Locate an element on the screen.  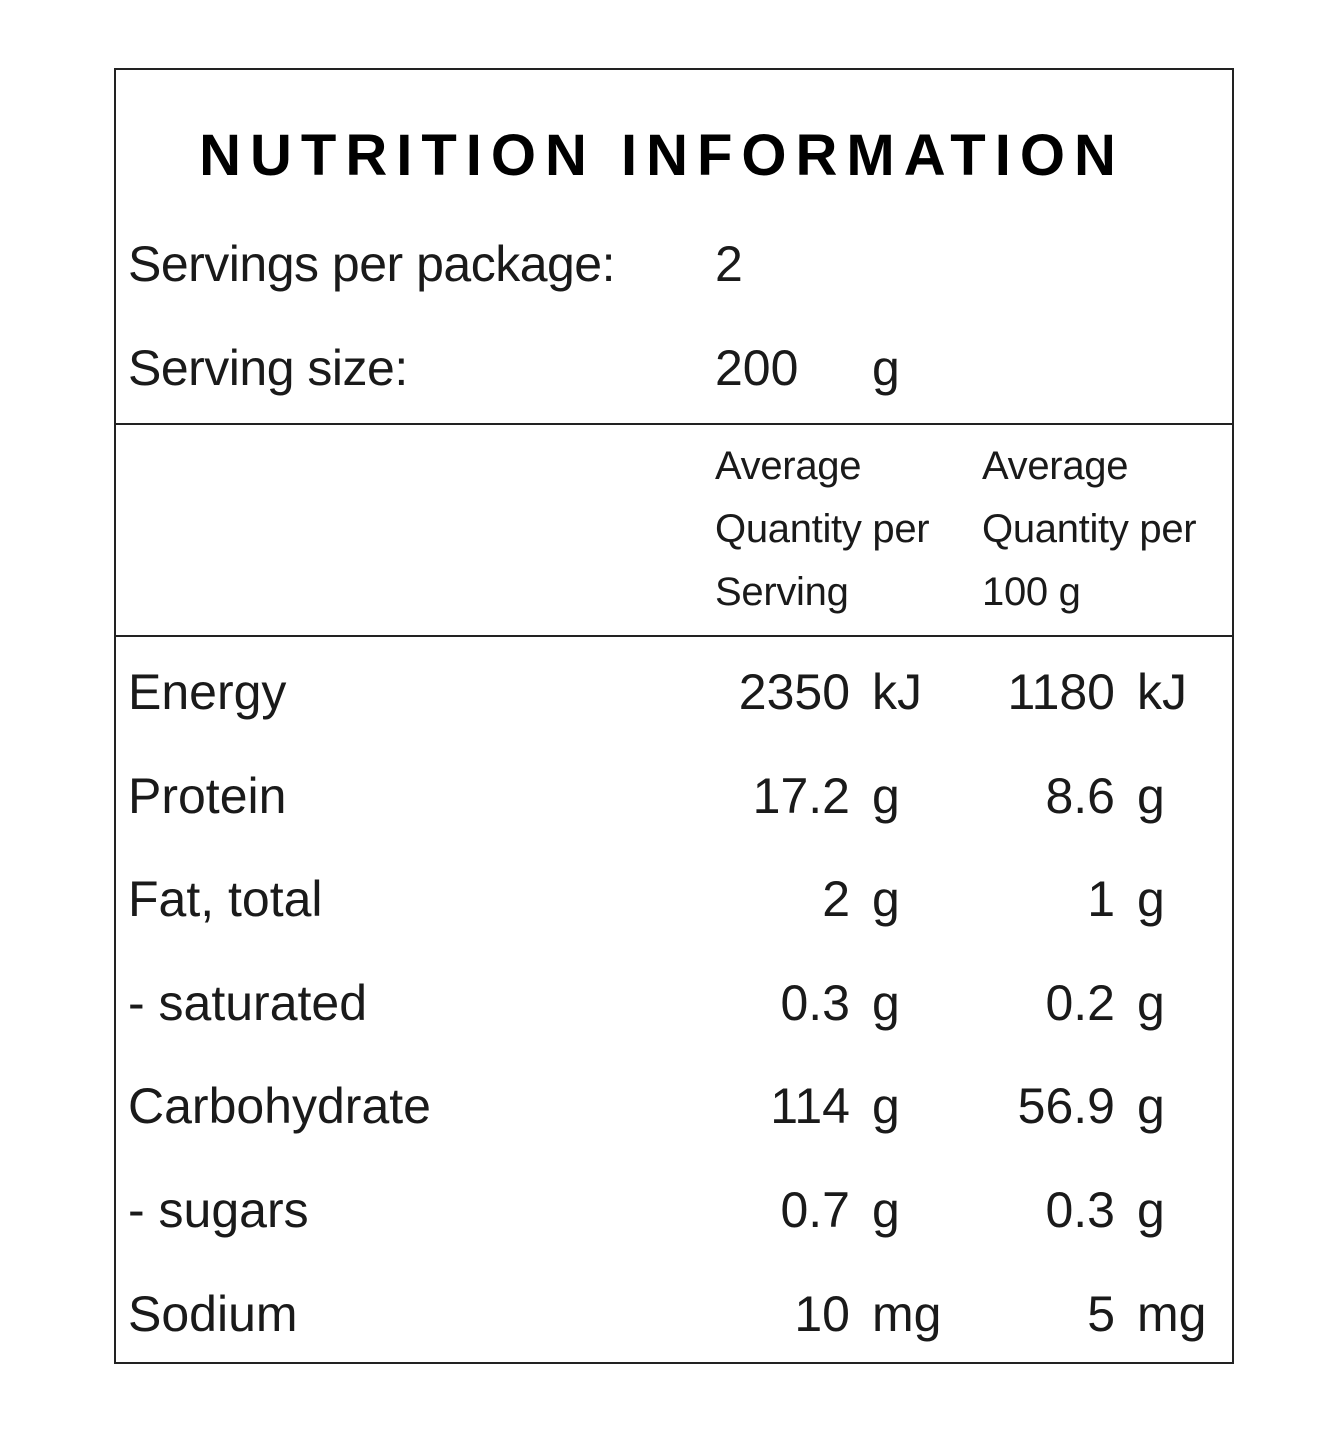
row-label: - saturated is located at coordinates (248, 1003).